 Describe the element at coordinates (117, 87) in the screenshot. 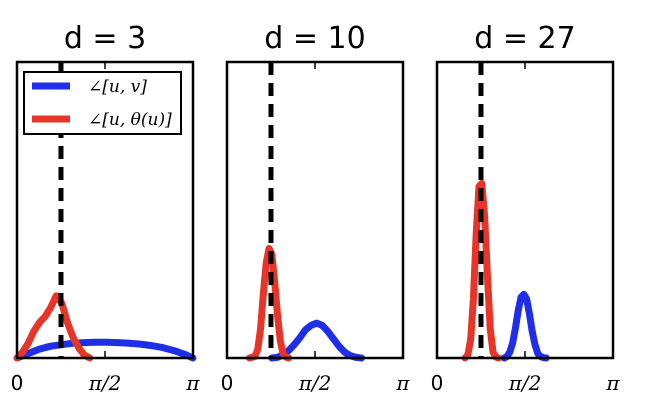

I see `legend-label: ∠[u, v]` at that location.